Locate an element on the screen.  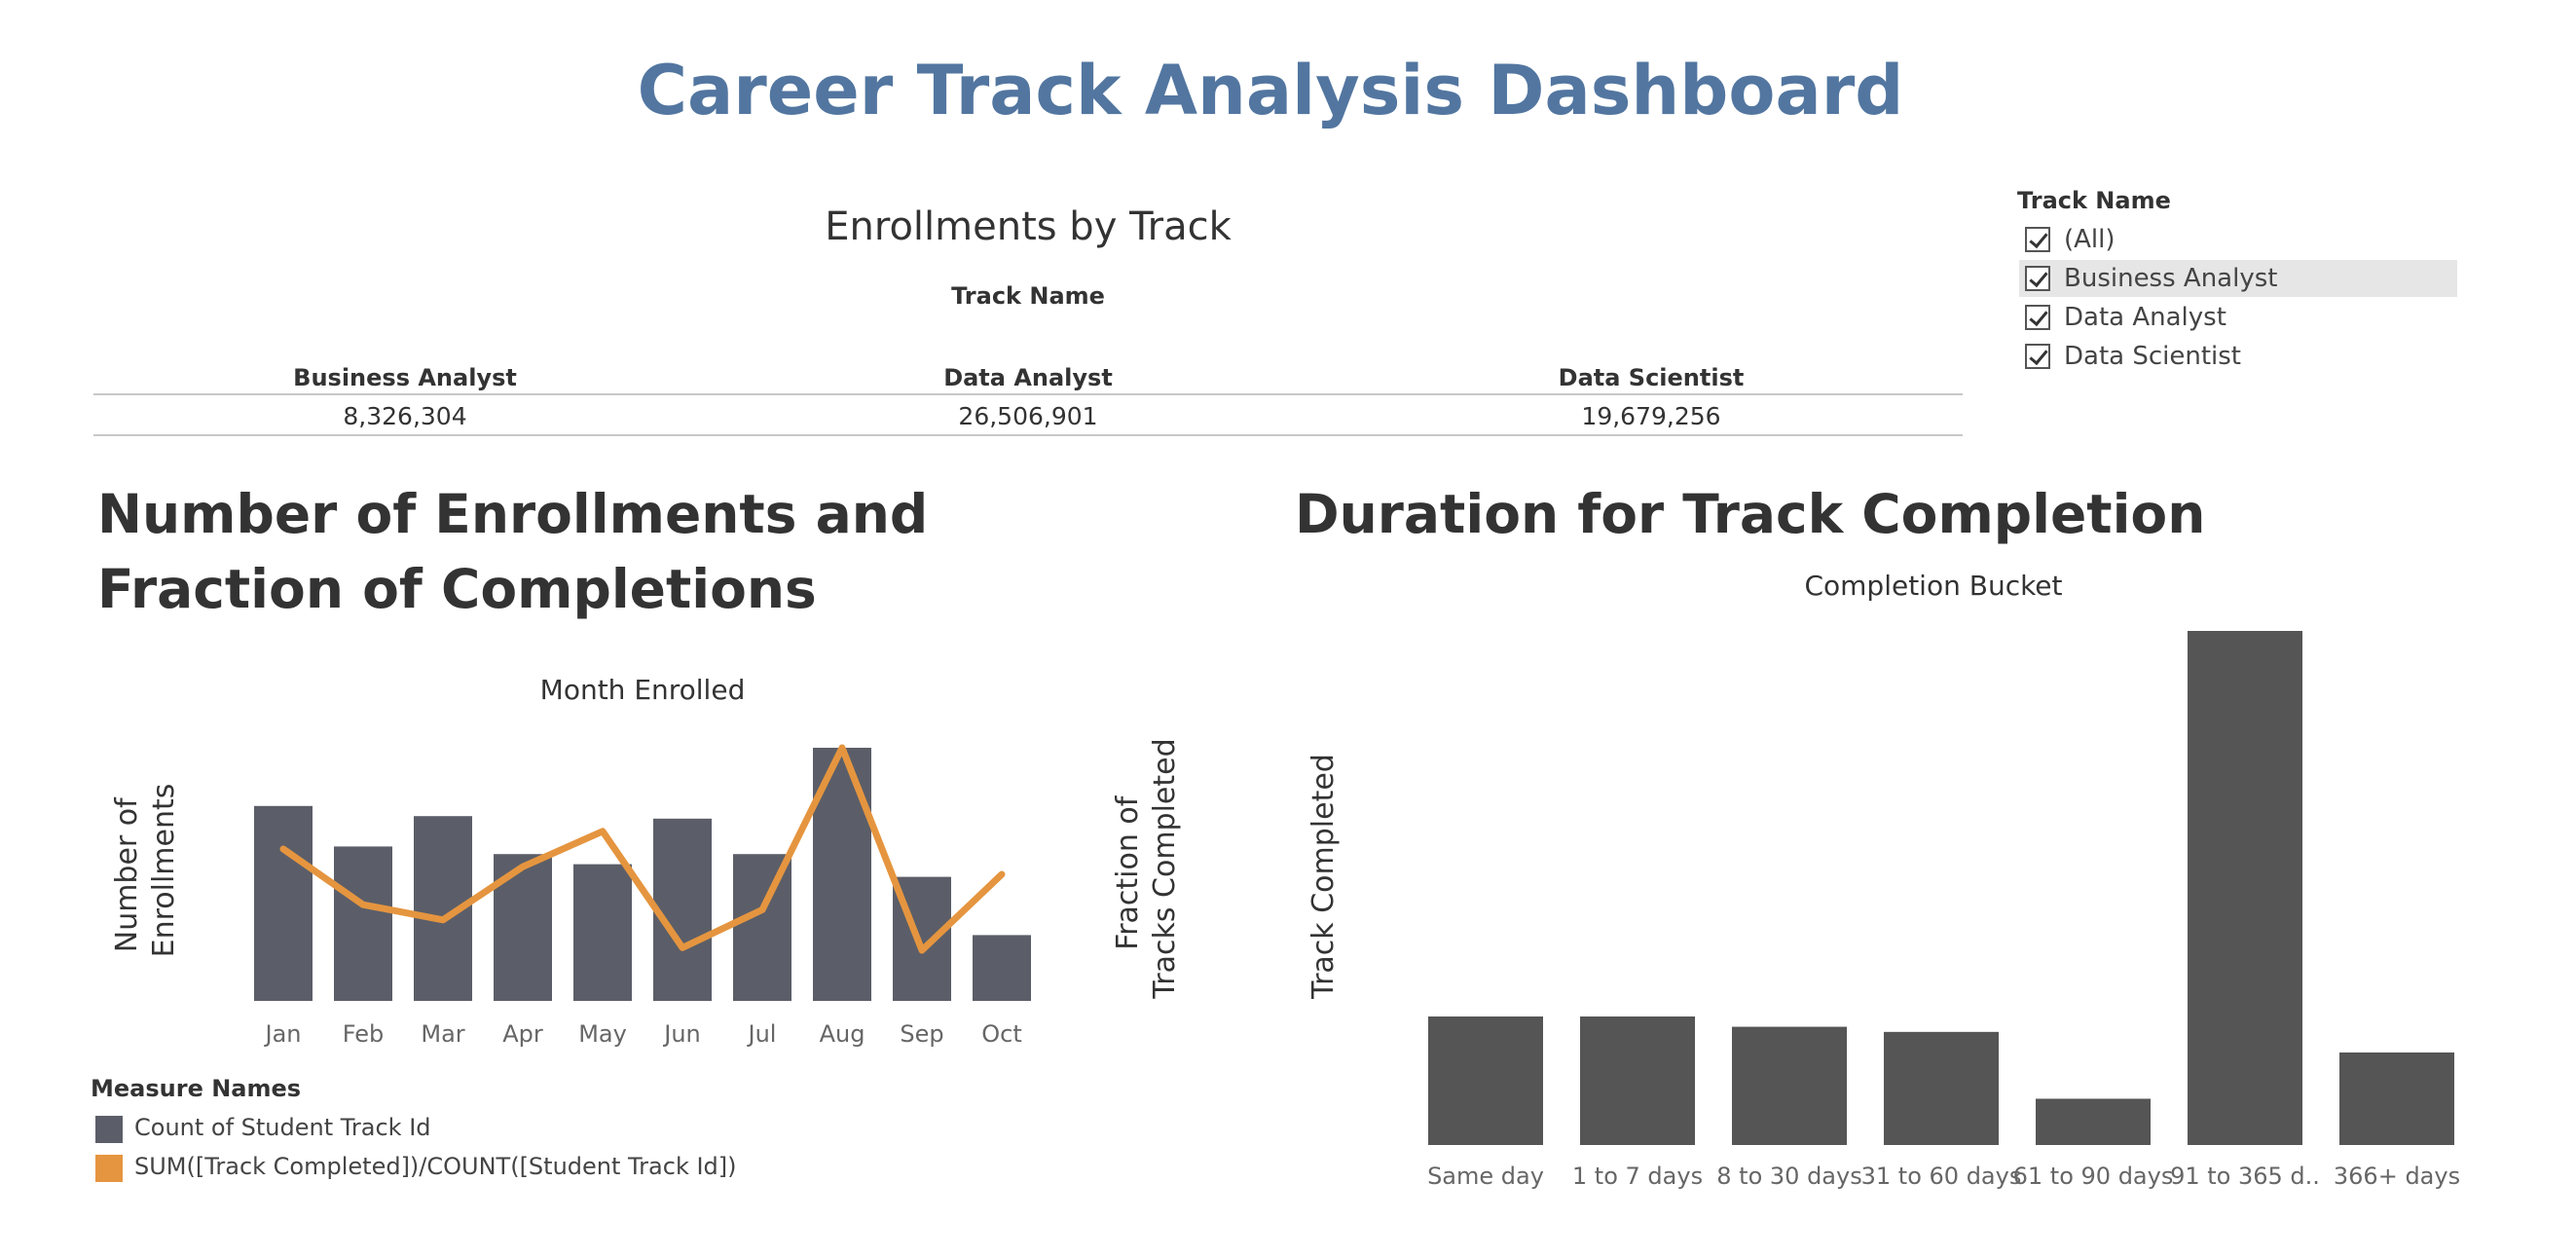
chart1-bars is located at coordinates (642, 875).